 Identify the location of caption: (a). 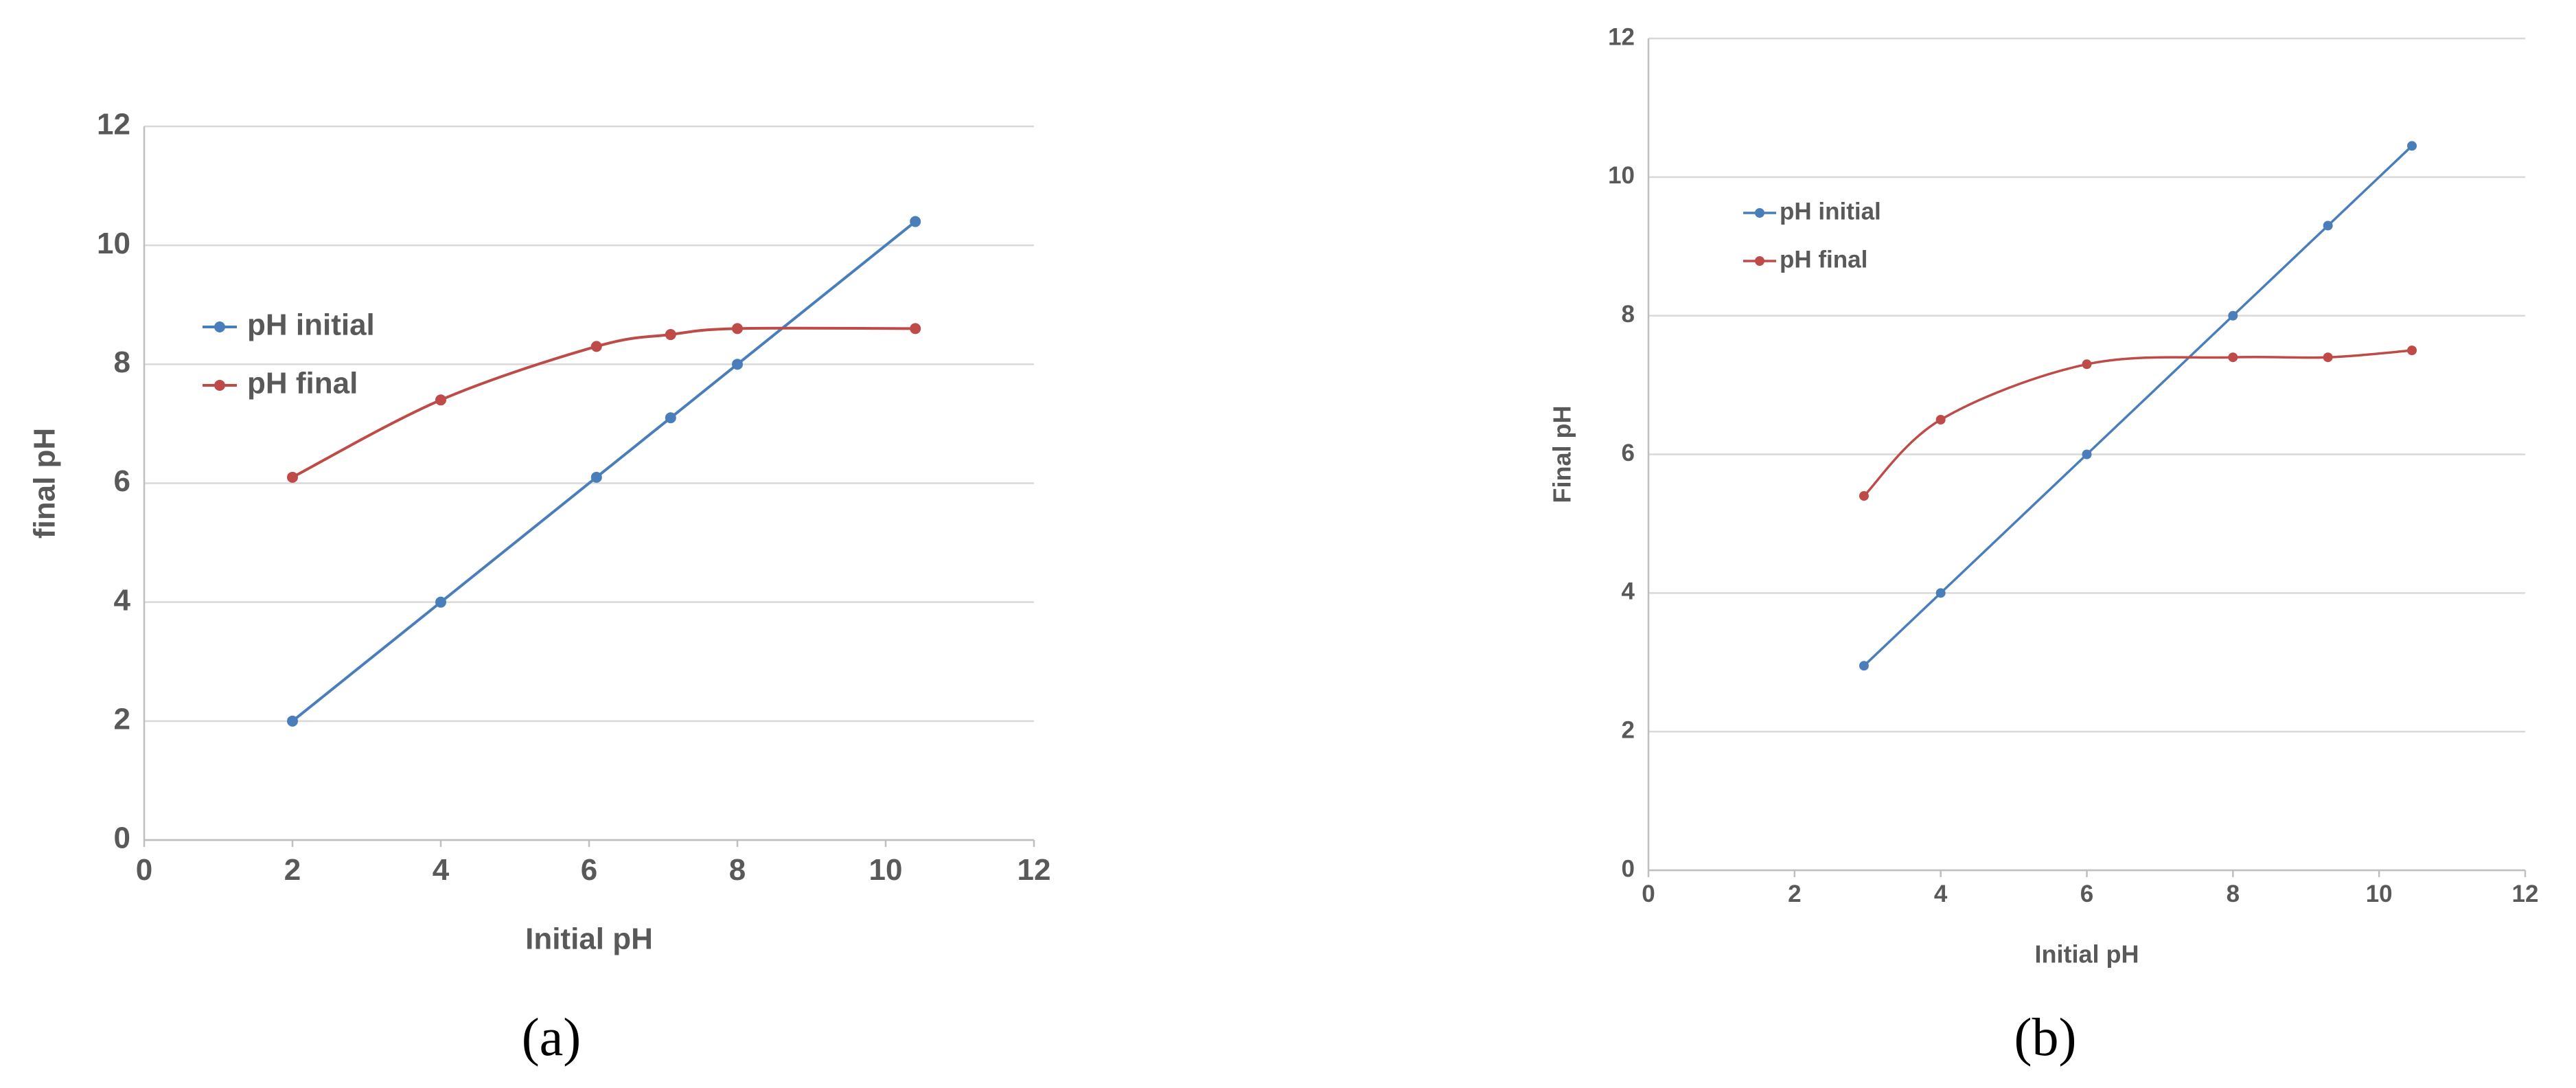
(552, 1037).